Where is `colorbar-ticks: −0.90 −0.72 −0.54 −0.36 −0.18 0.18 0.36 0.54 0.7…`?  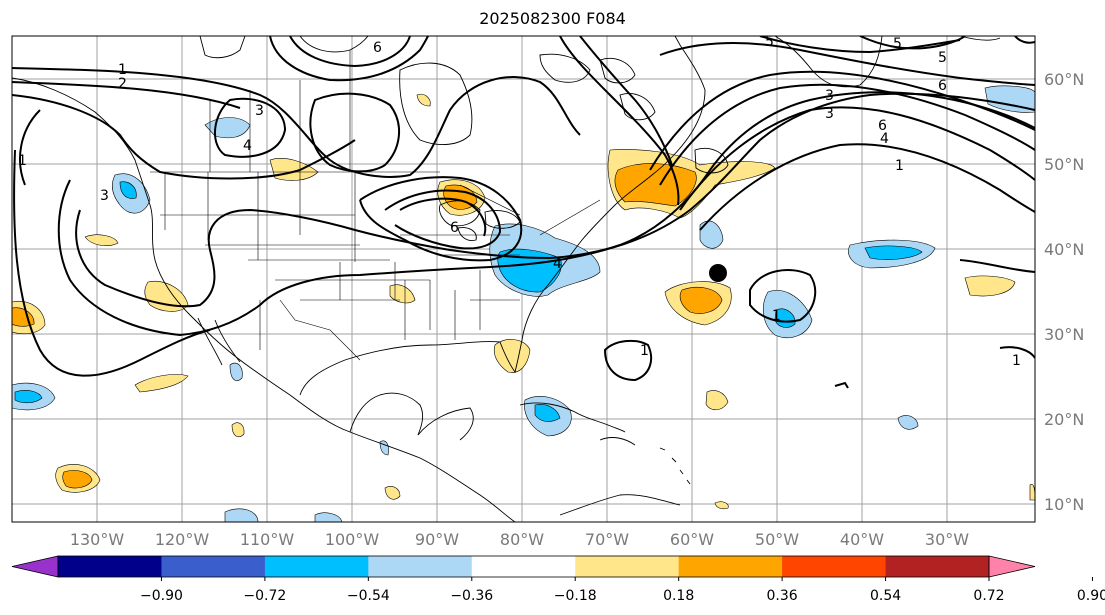 colorbar-ticks: −0.90 −0.72 −0.54 −0.36 −0.18 0.18 0.36 0.54 0.7… is located at coordinates (622, 590).